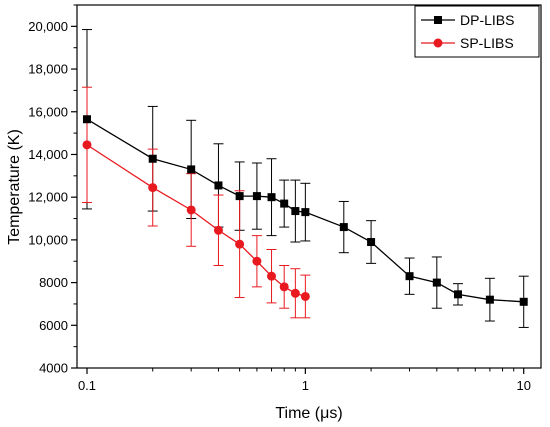  I want to click on y-axis-title: Temperature (K), so click(14, 187).